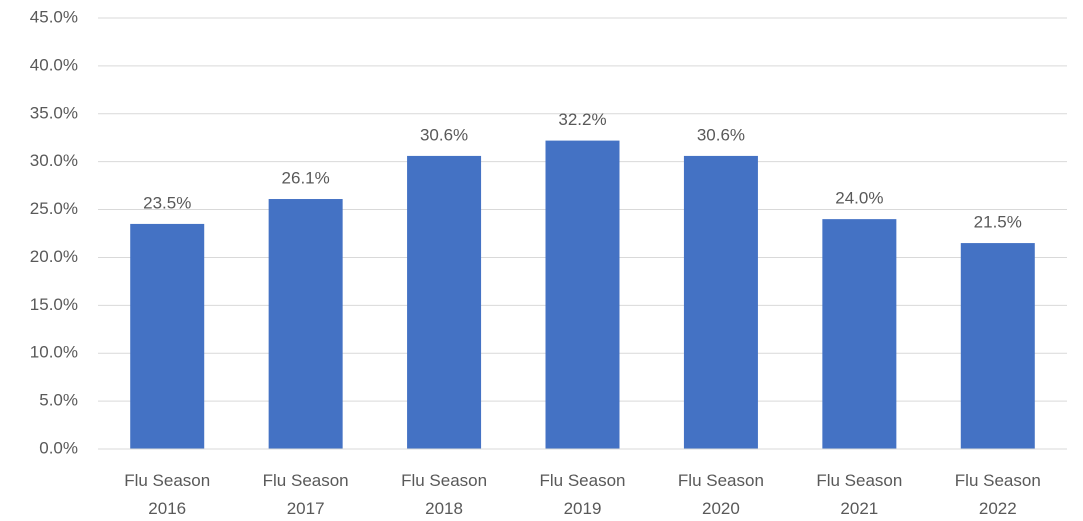  I want to click on y-tick-label: 10.0%, so click(54, 352).